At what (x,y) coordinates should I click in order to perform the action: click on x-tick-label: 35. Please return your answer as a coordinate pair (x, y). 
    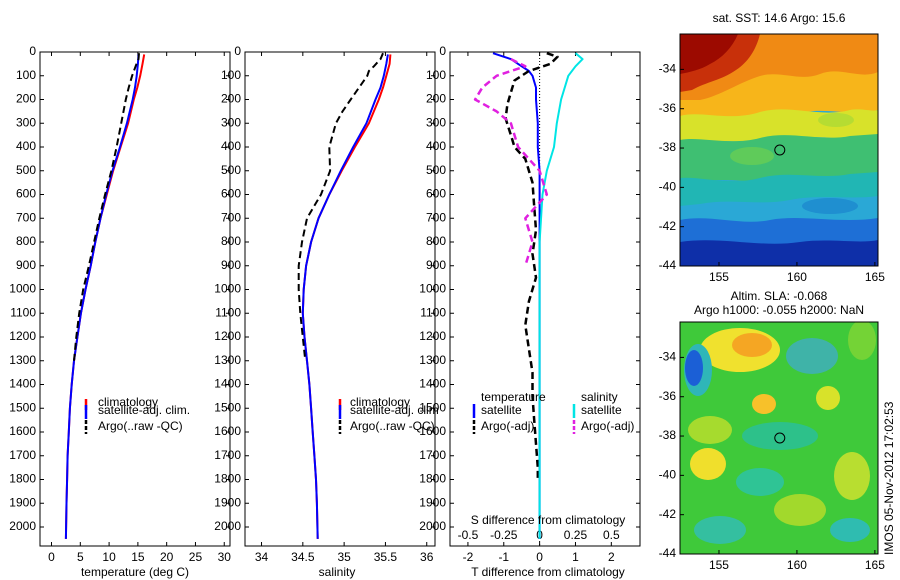
    Looking at the image, I should click on (344, 557).